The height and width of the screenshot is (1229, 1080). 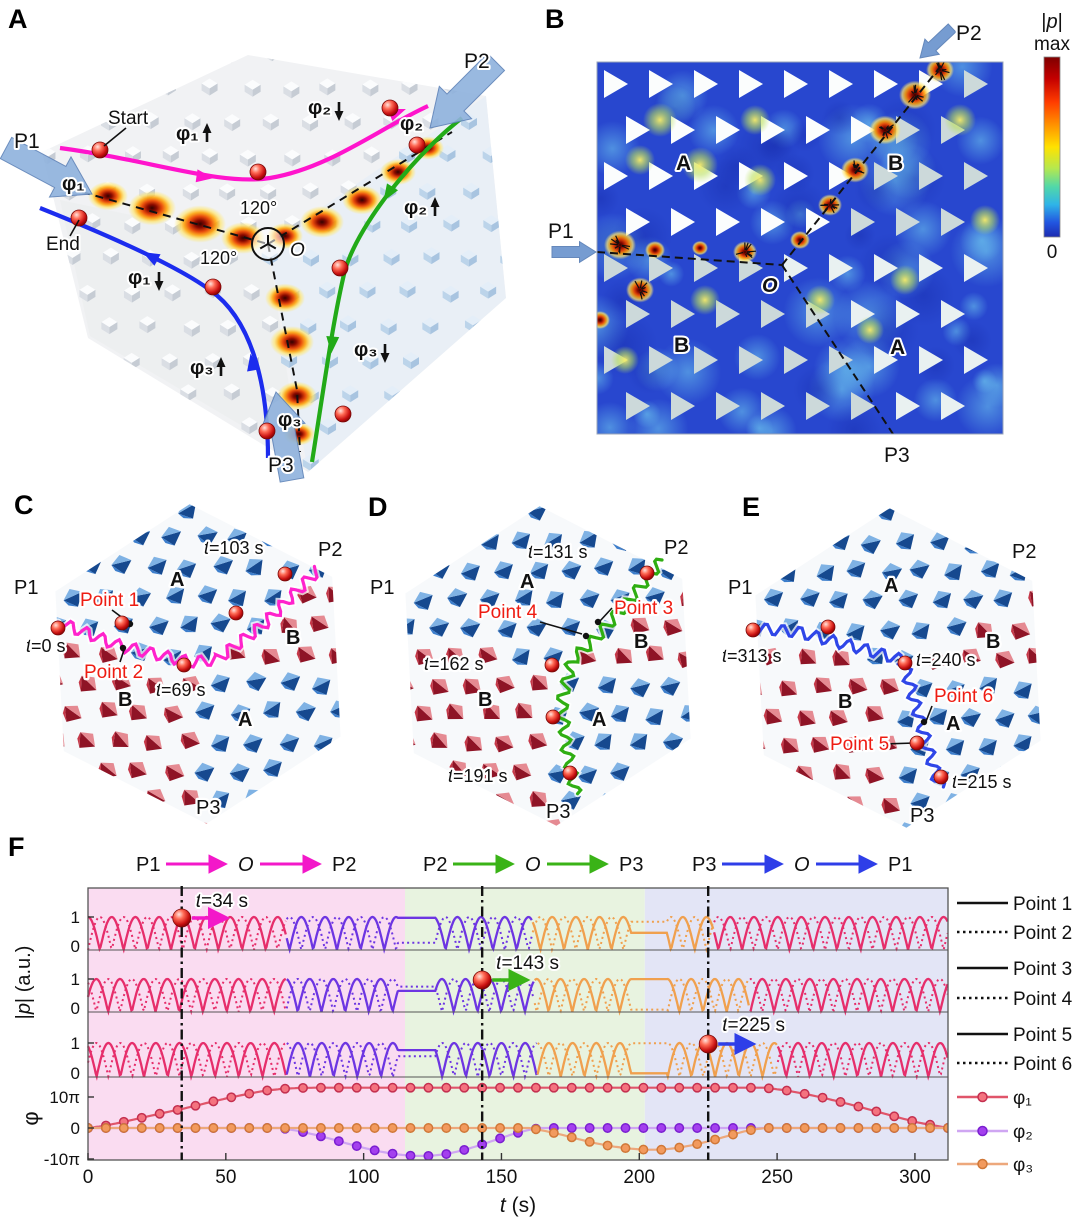 I want to click on xtick: 0, so click(x=88, y=1177).